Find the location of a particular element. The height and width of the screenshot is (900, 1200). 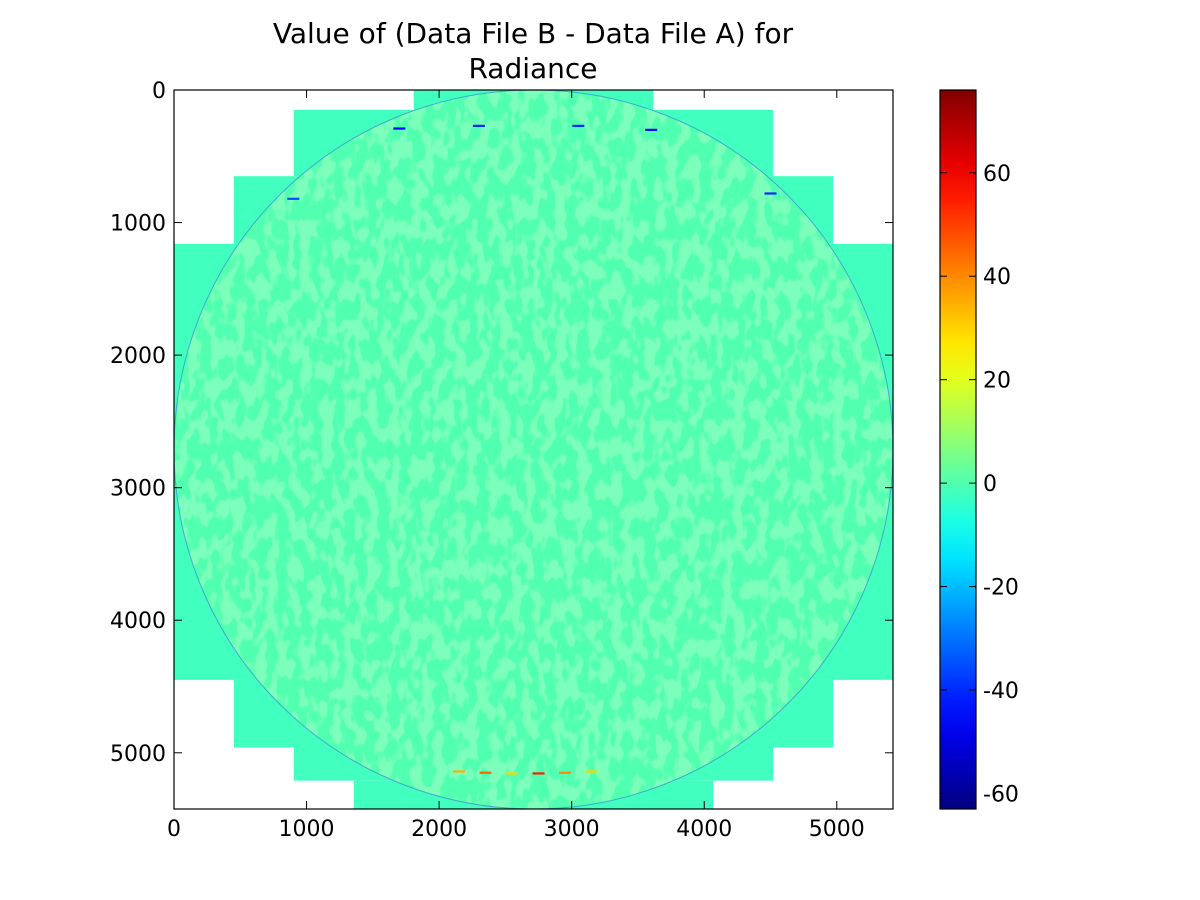

colorbar-tick-label-4: 20 is located at coordinates (997, 381).